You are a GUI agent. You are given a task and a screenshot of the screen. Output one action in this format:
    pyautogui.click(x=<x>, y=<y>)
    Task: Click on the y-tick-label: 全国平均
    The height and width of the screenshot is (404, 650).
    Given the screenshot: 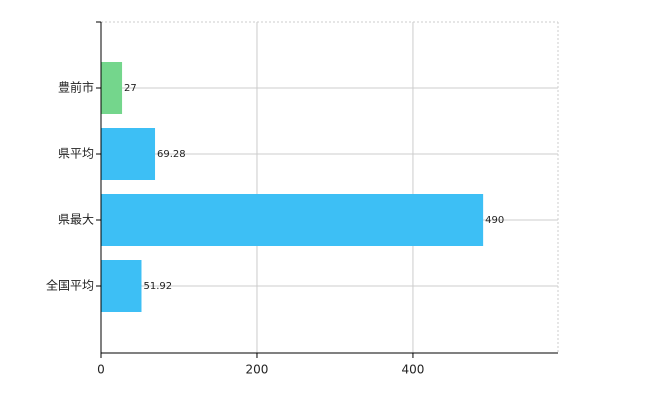 What is the action you would take?
    pyautogui.click(x=70, y=285)
    